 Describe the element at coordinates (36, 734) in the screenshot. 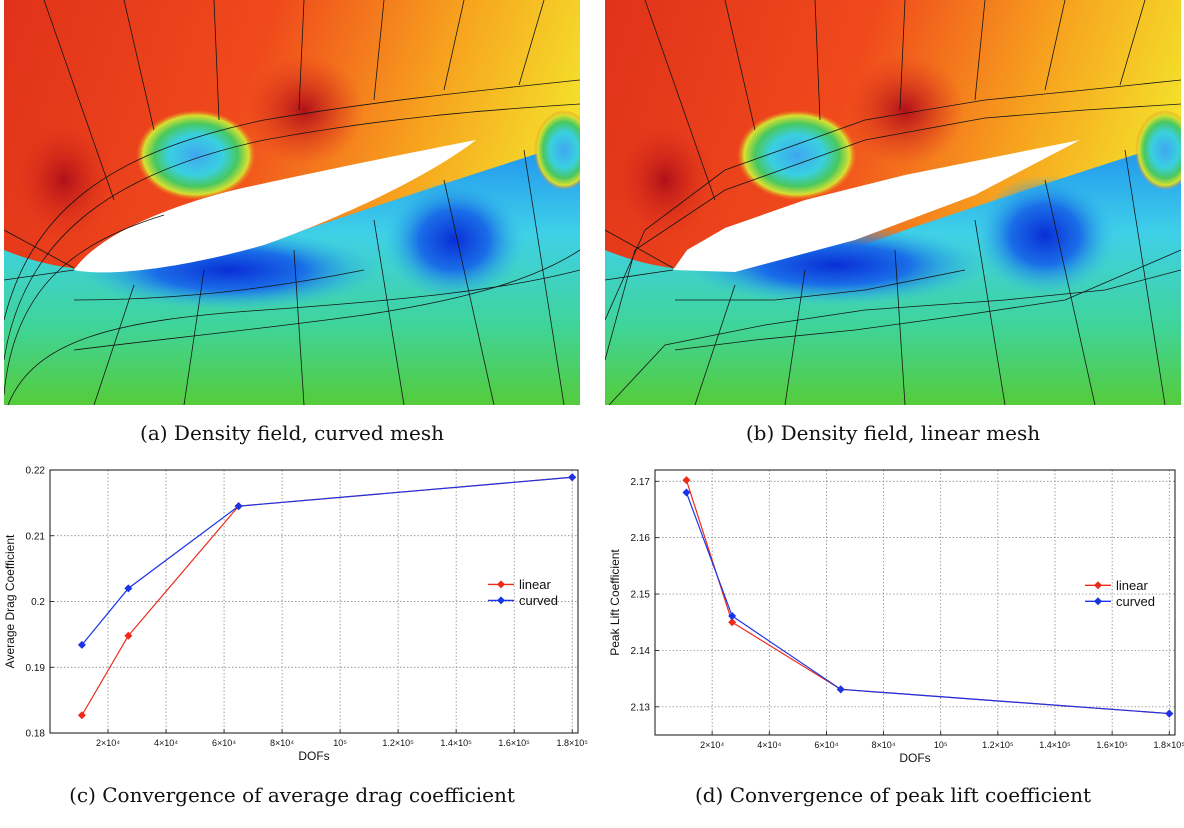

I see `drag-y-tick-label: 0.18` at that location.